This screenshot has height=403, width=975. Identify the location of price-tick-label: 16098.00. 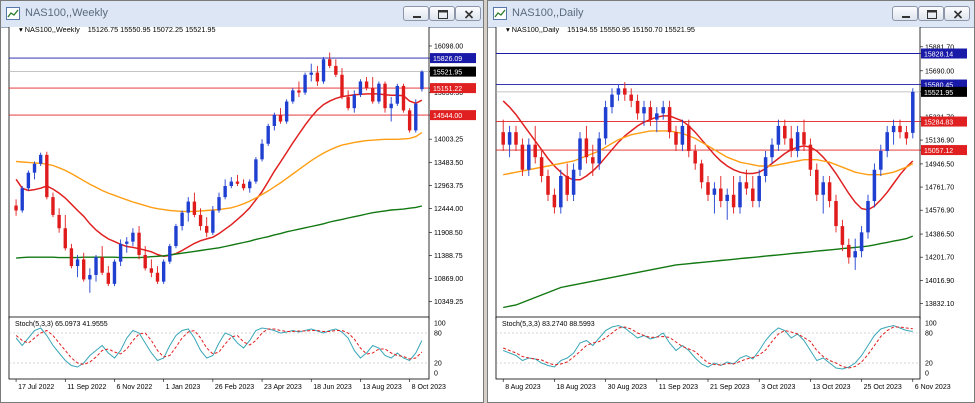
(448, 46).